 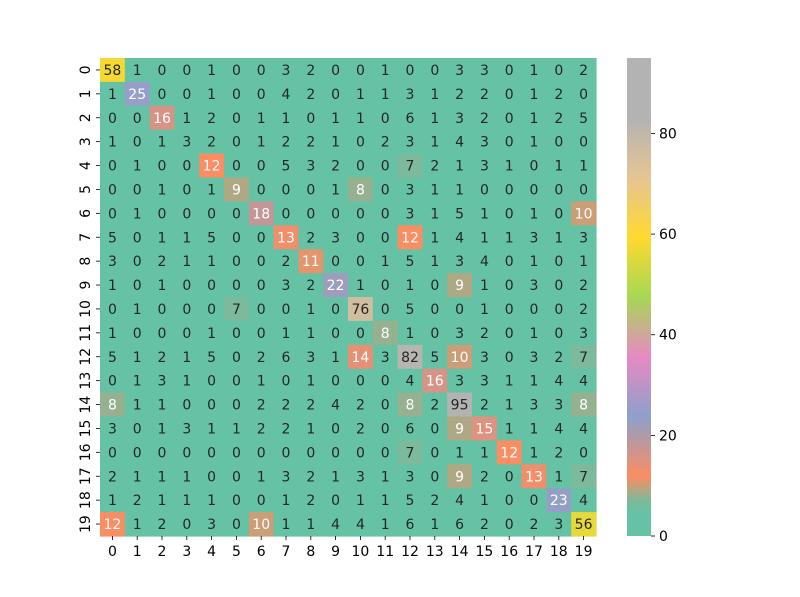 What do you see at coordinates (460, 358) in the screenshot?
I see `cell-value-label: 10` at bounding box center [460, 358].